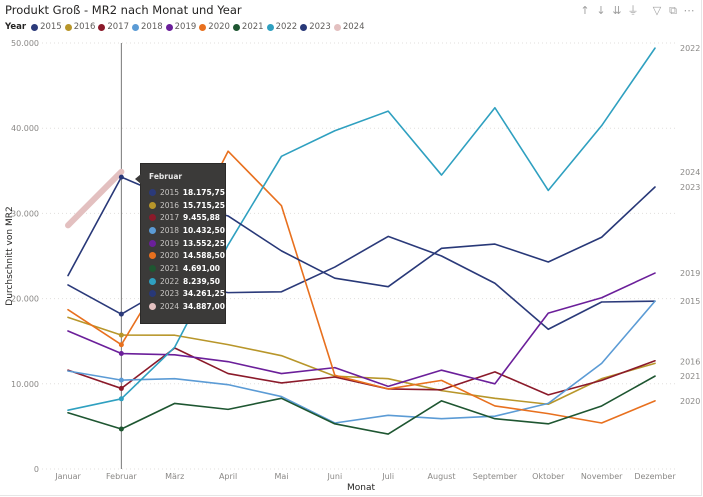  I want to click on legend-label: 2020, so click(219, 27).